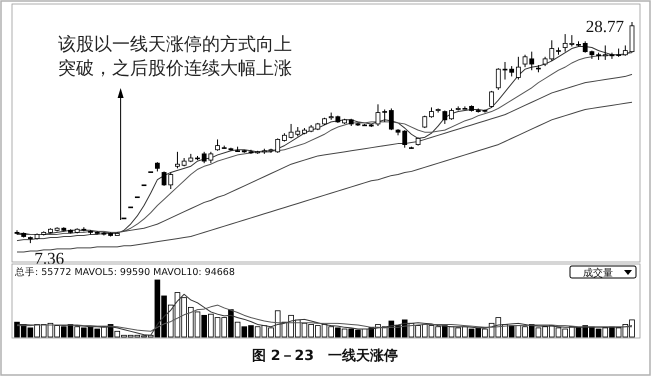  I want to click on caption: 图 2－23 一线天涨停, so click(325, 356).